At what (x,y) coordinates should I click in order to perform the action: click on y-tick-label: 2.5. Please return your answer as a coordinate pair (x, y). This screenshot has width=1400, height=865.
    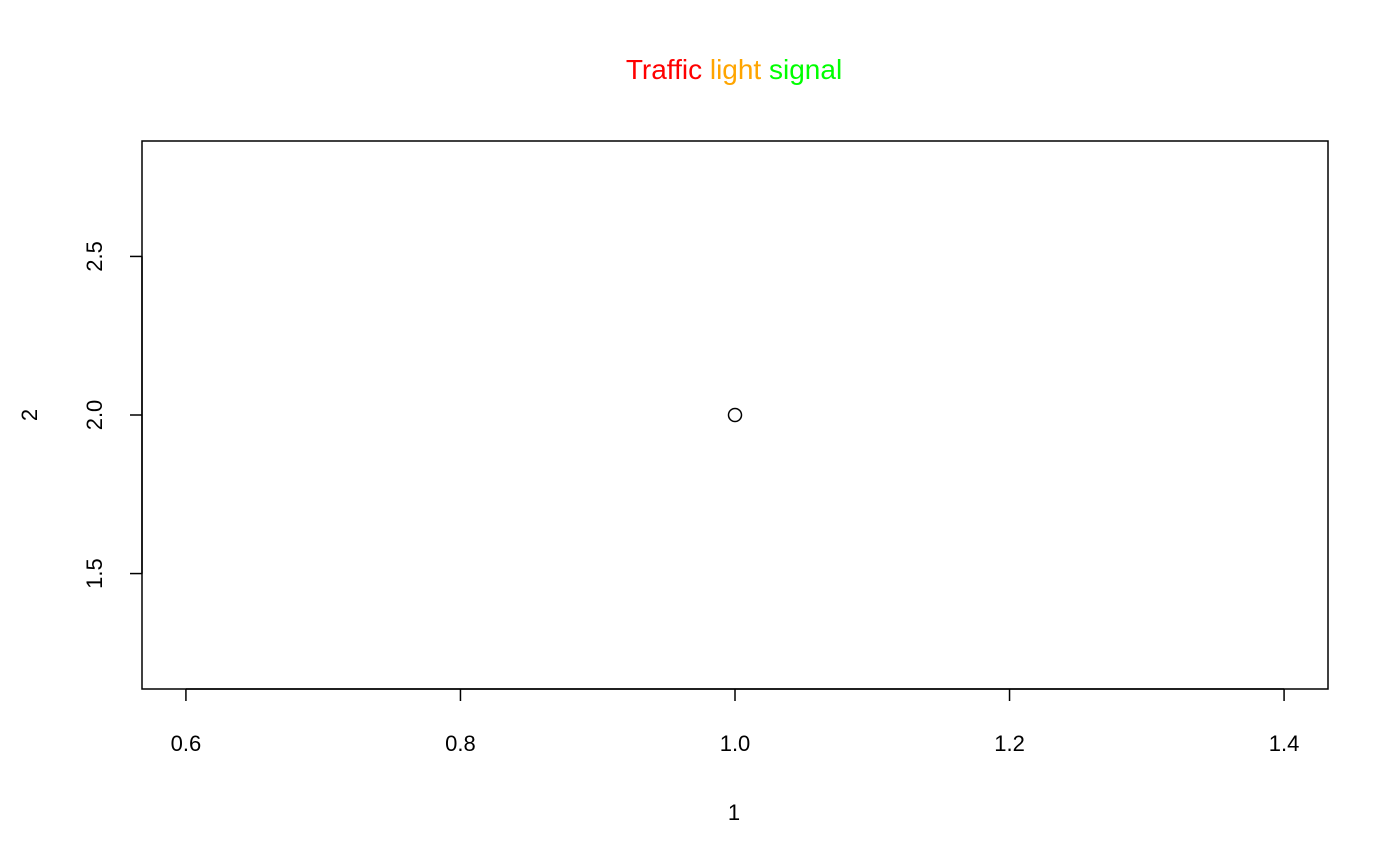
    Looking at the image, I should click on (94, 256).